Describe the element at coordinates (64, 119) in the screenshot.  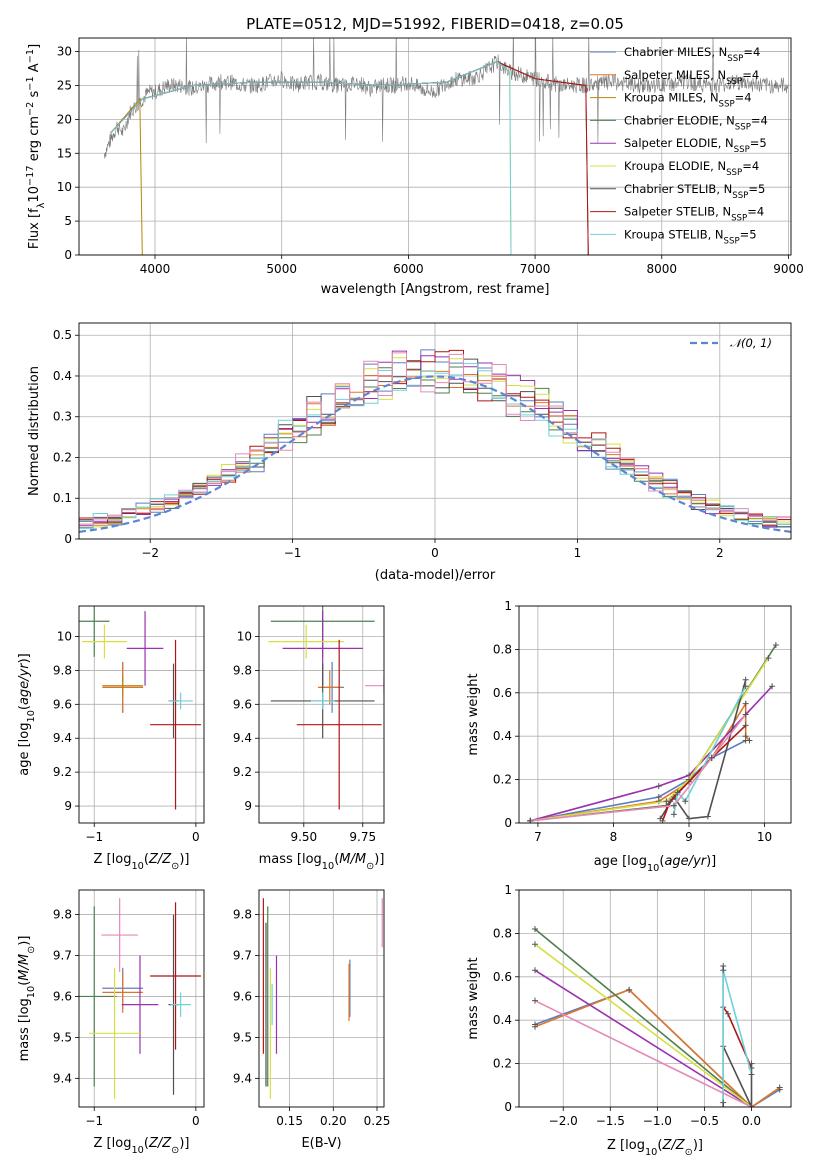
I see `spectrum-ytick-label-4: 20` at that location.